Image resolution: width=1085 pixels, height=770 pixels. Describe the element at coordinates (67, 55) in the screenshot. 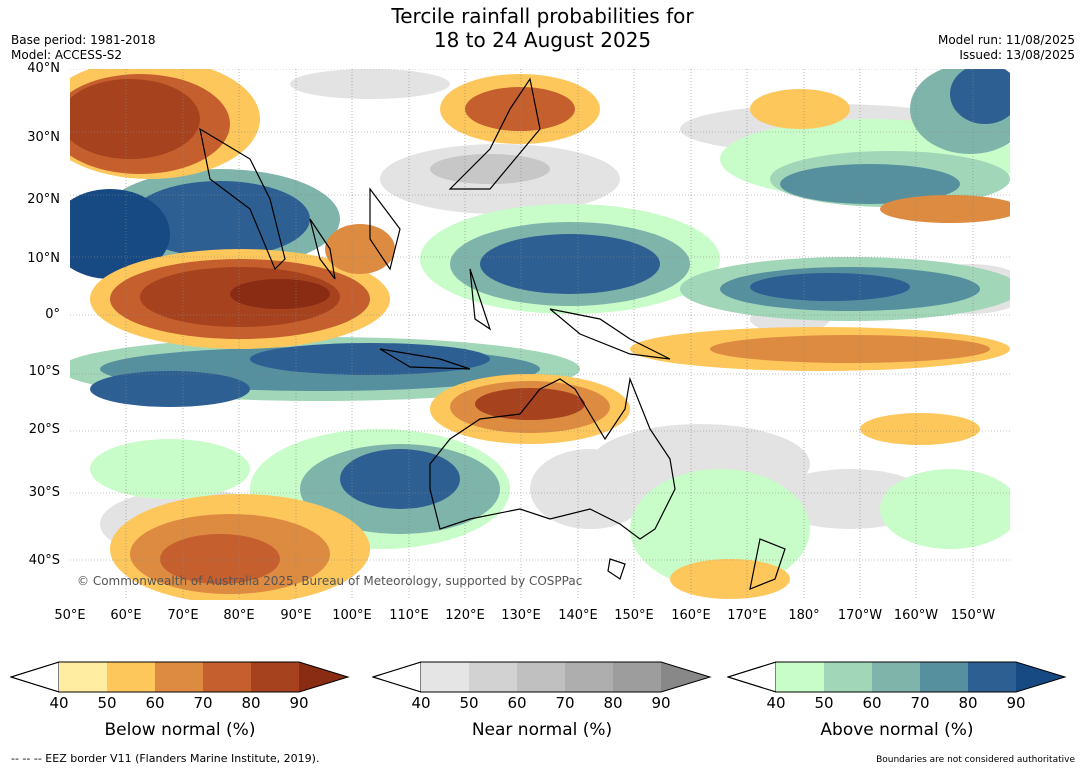

I see `model-name: Model: ACCESS-S2` at that location.